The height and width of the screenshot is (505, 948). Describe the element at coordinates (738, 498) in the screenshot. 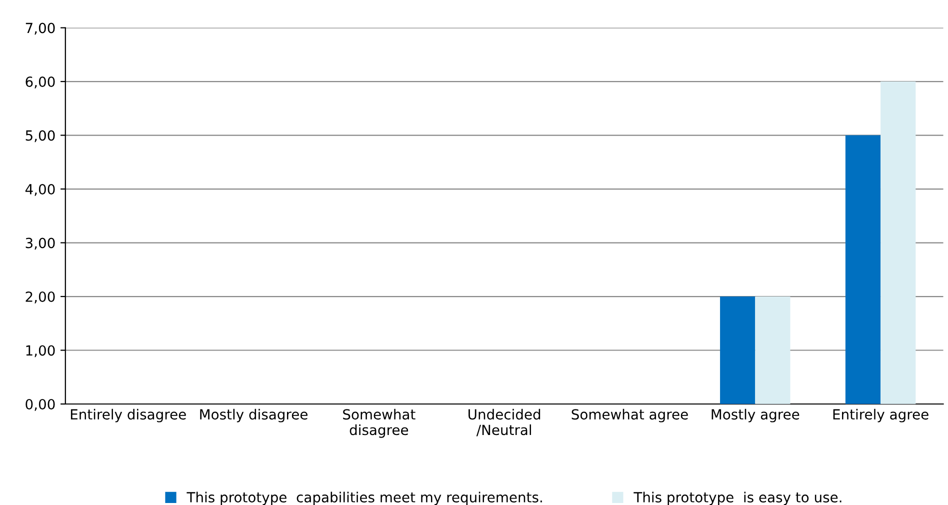

I see `legend-label: This prototype is easy to use.` at that location.